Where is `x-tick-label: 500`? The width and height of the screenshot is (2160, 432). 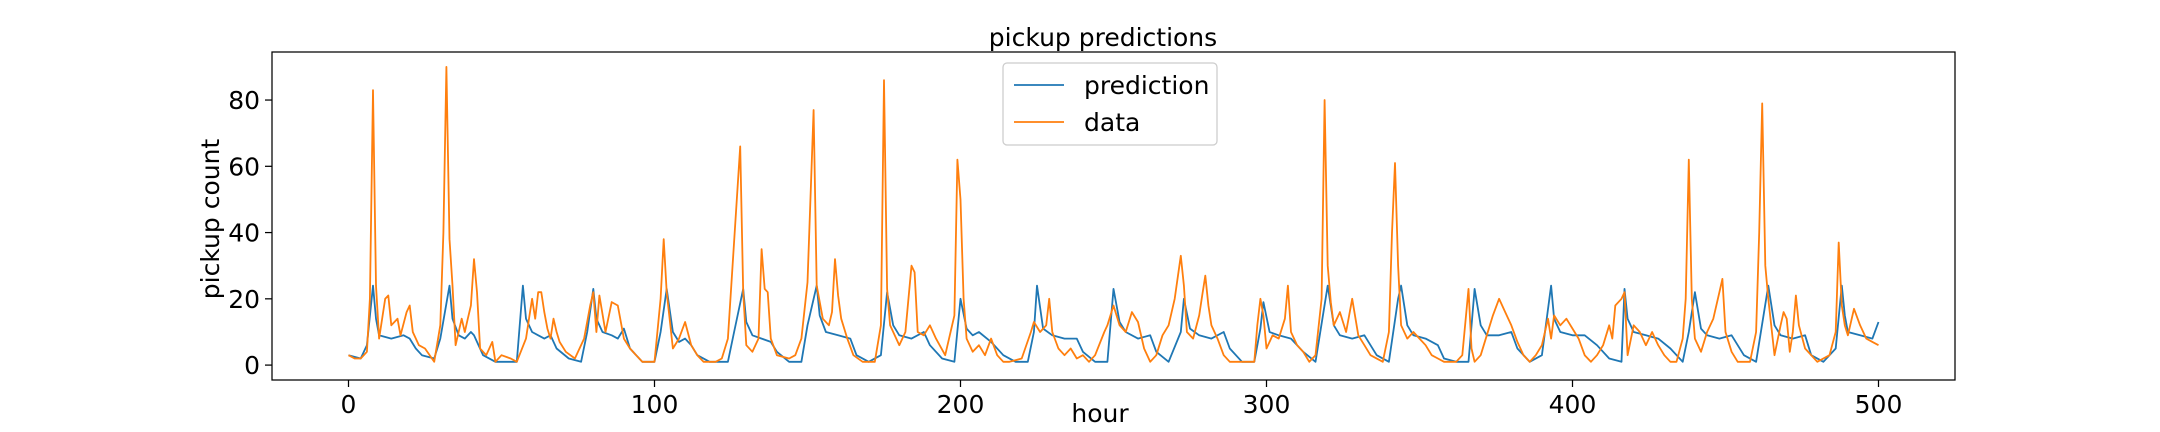 x-tick-label: 500 is located at coordinates (1879, 404).